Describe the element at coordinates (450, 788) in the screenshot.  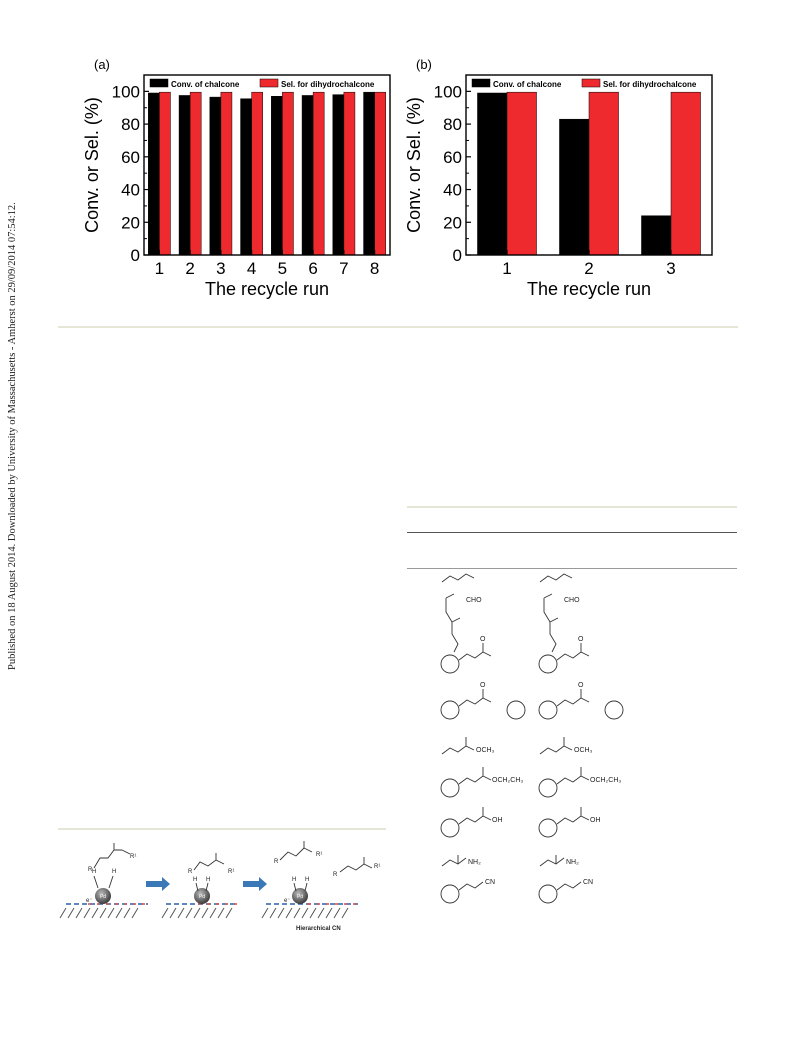
I see `struct-ring-6a` at that location.